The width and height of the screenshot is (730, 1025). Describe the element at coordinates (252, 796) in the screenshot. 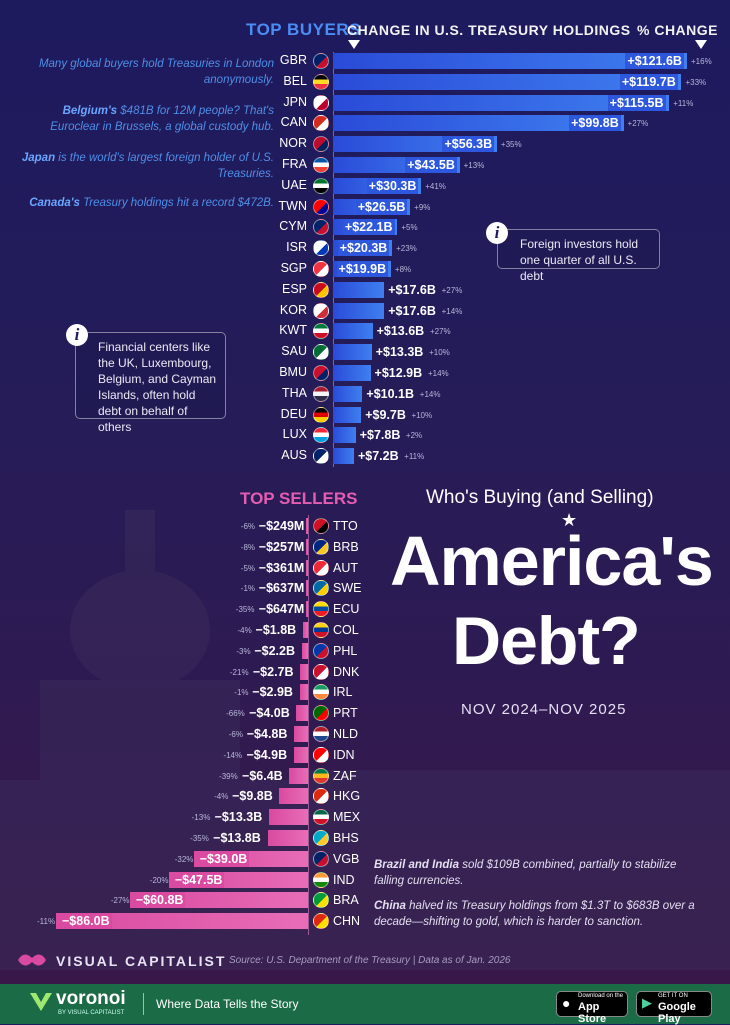

I see `data-label: −$9.8B` at that location.